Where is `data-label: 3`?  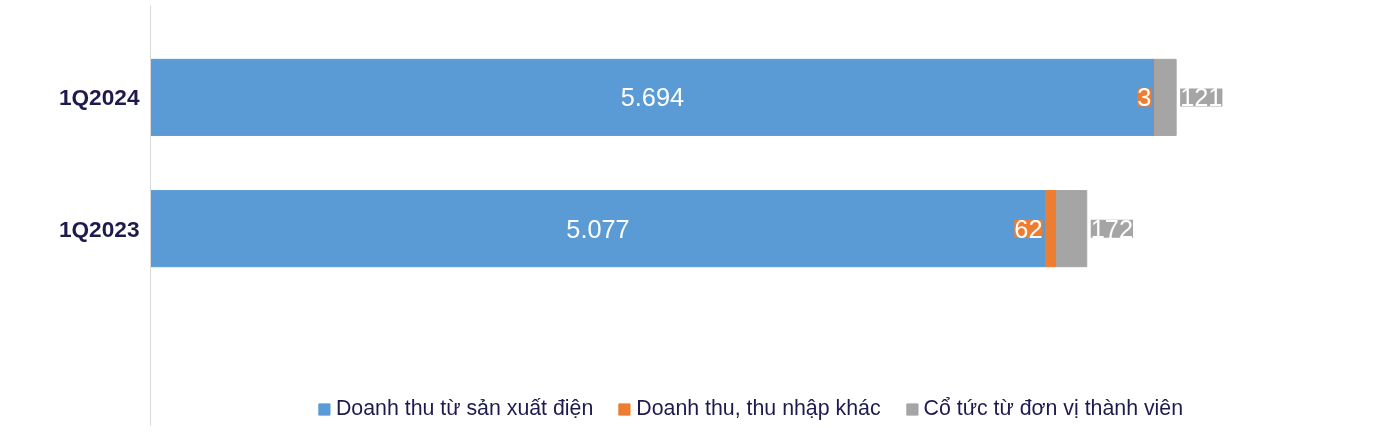
data-label: 3 is located at coordinates (1144, 97).